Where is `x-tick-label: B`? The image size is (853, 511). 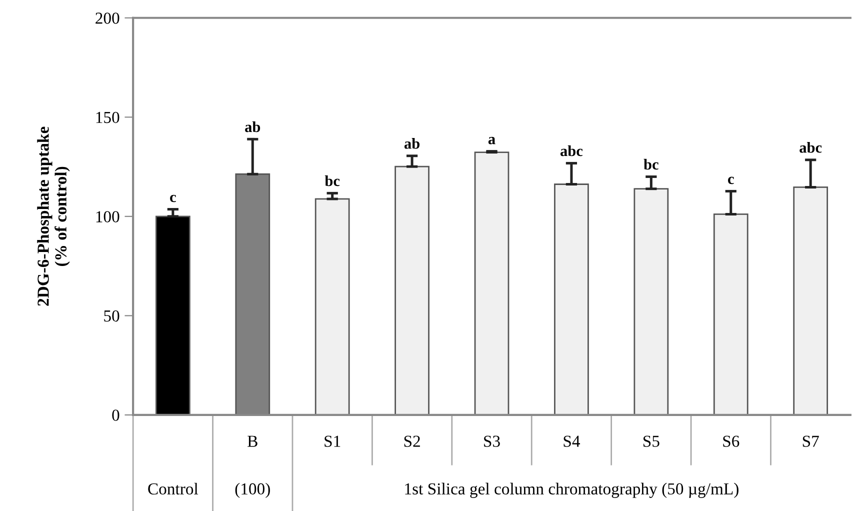
x-tick-label: B is located at coordinates (253, 441).